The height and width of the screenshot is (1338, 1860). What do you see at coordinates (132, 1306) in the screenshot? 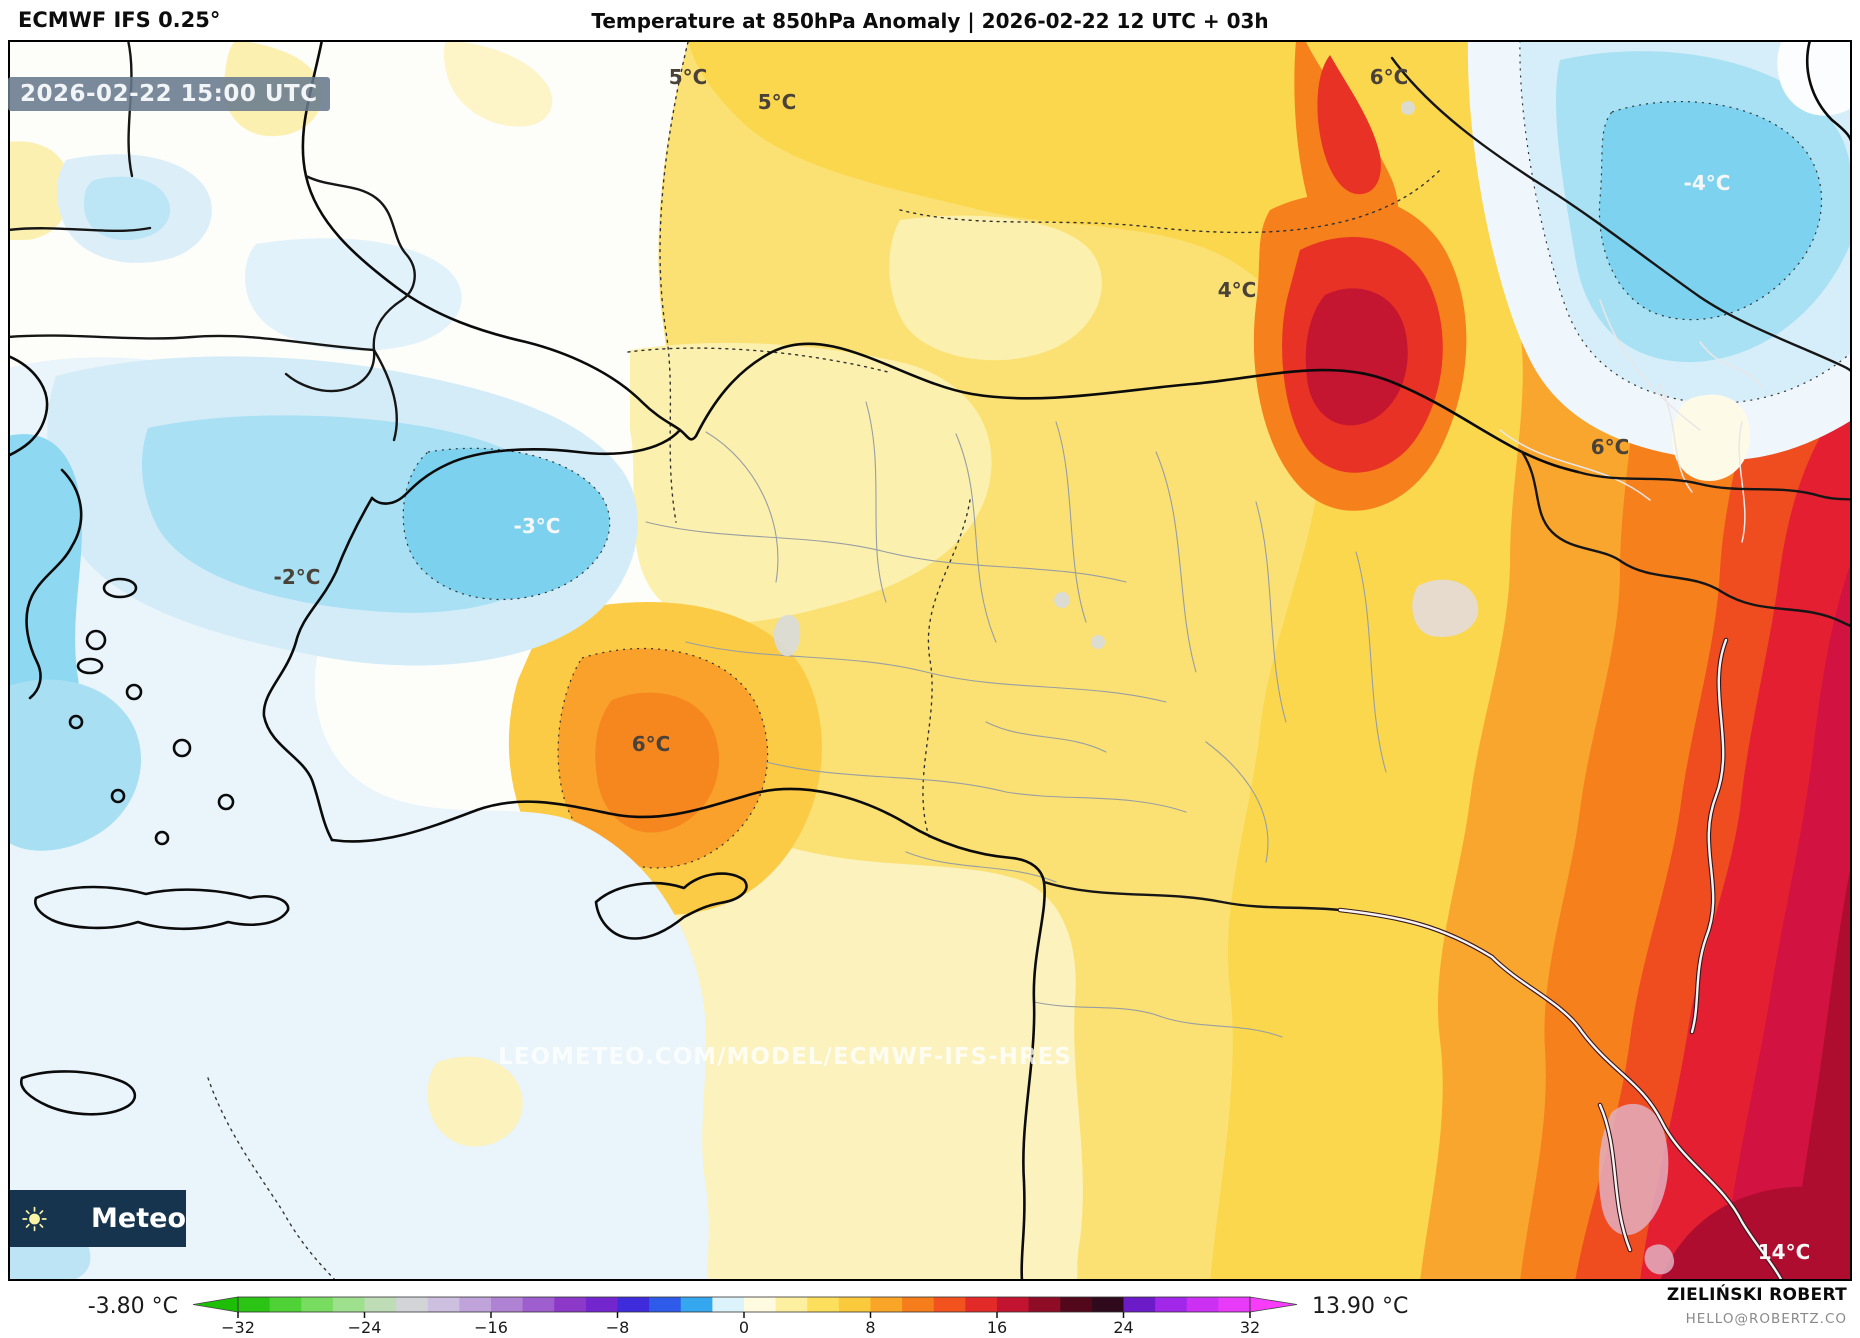
I see `colorbar-min-value: -3.80 °C` at bounding box center [132, 1306].